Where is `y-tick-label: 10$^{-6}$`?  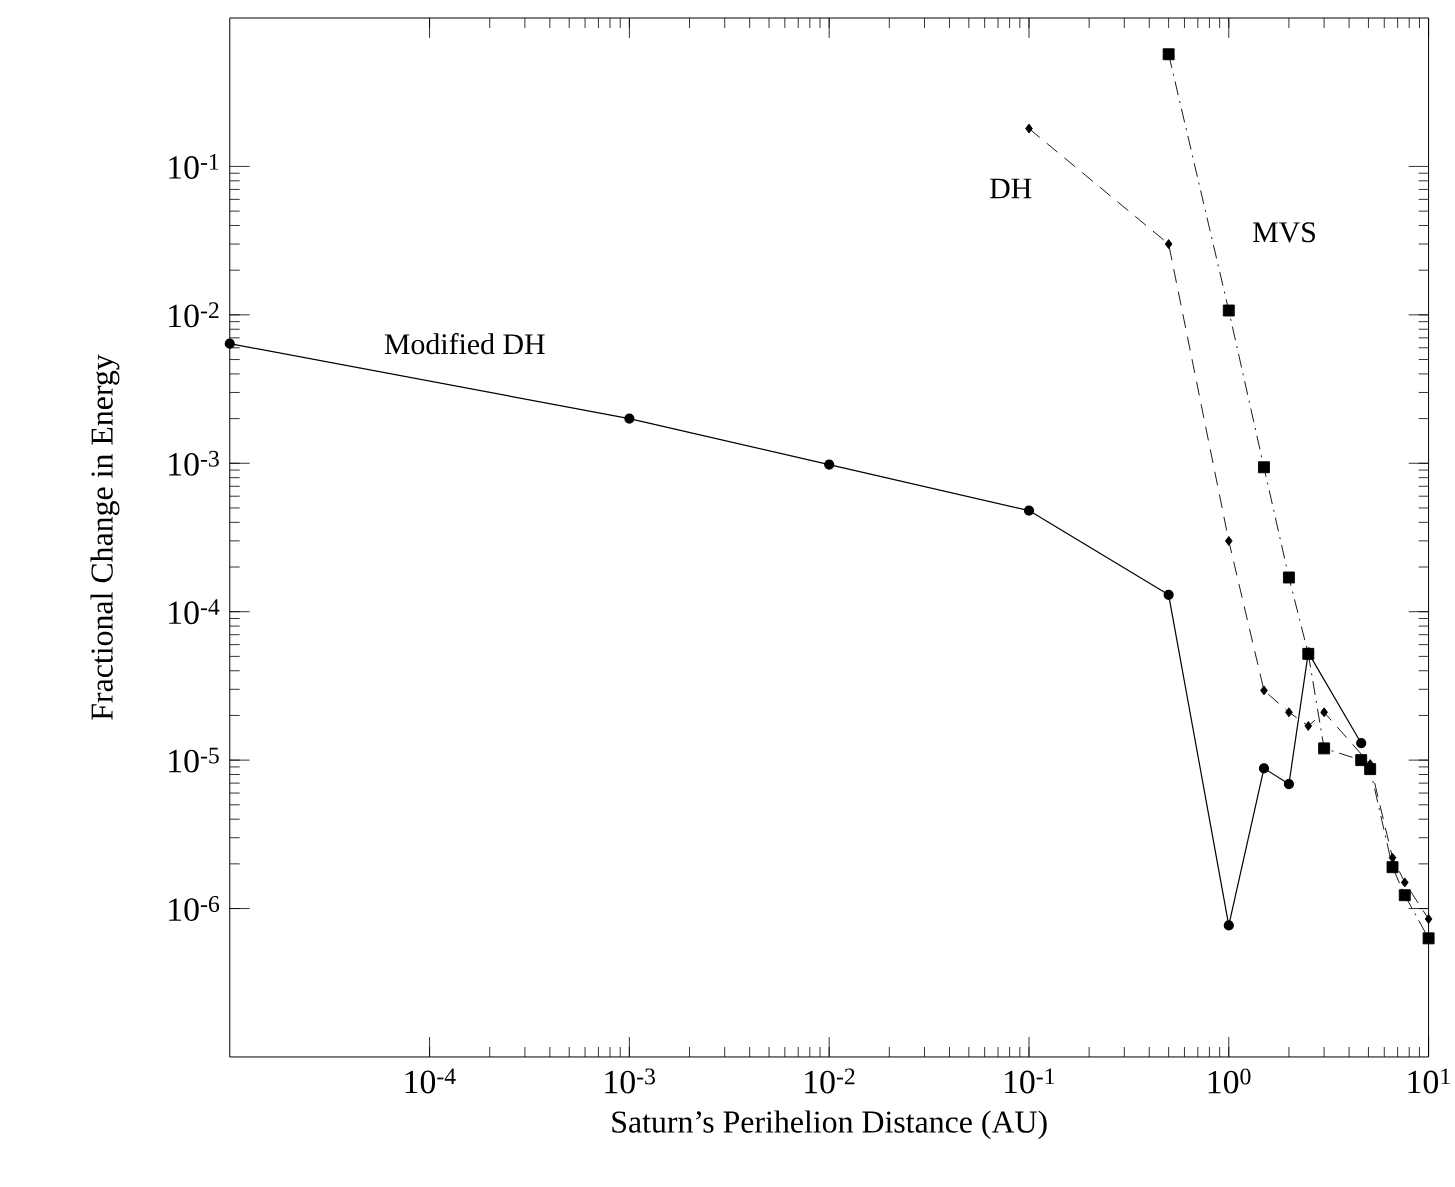
y-tick-label: 10$^{-6}$ is located at coordinates (194, 909).